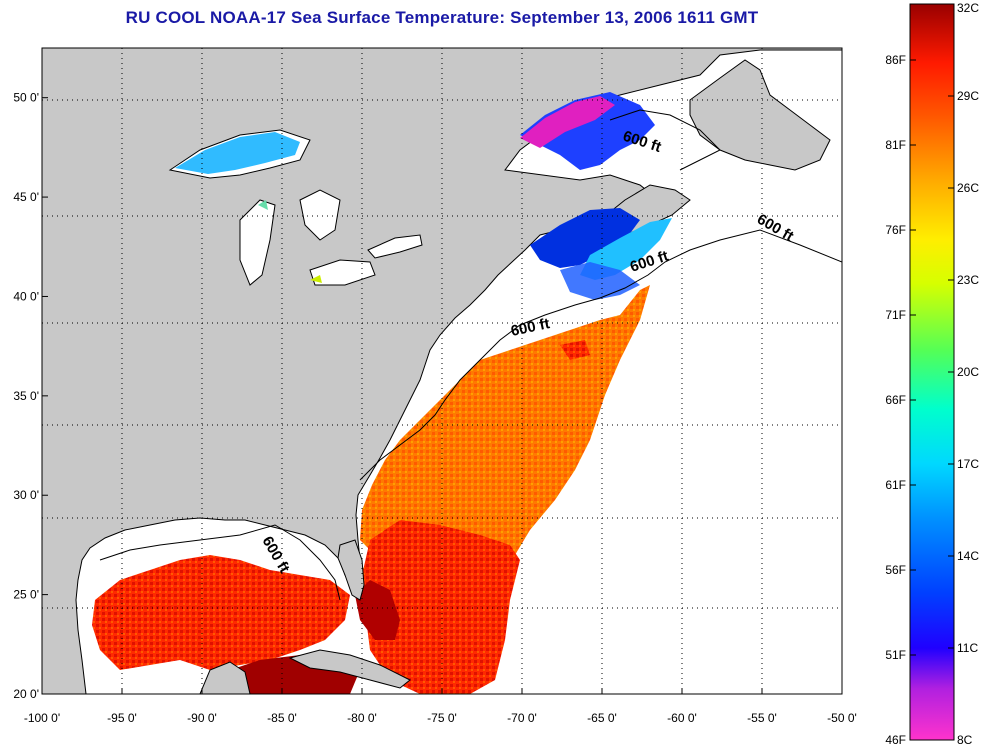 The image size is (984, 754). I want to click on lon-tick-label: -55 0', so click(762, 718).